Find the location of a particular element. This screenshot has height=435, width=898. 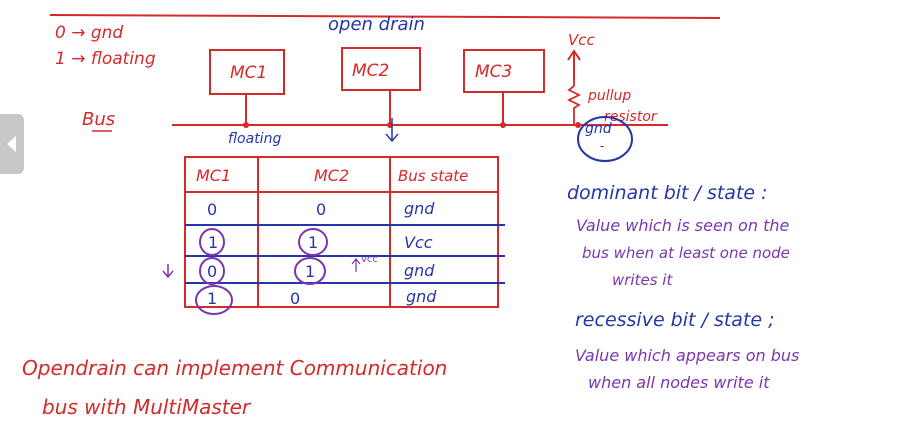

table-cell-r1-mc1: 0 is located at coordinates (212, 209).